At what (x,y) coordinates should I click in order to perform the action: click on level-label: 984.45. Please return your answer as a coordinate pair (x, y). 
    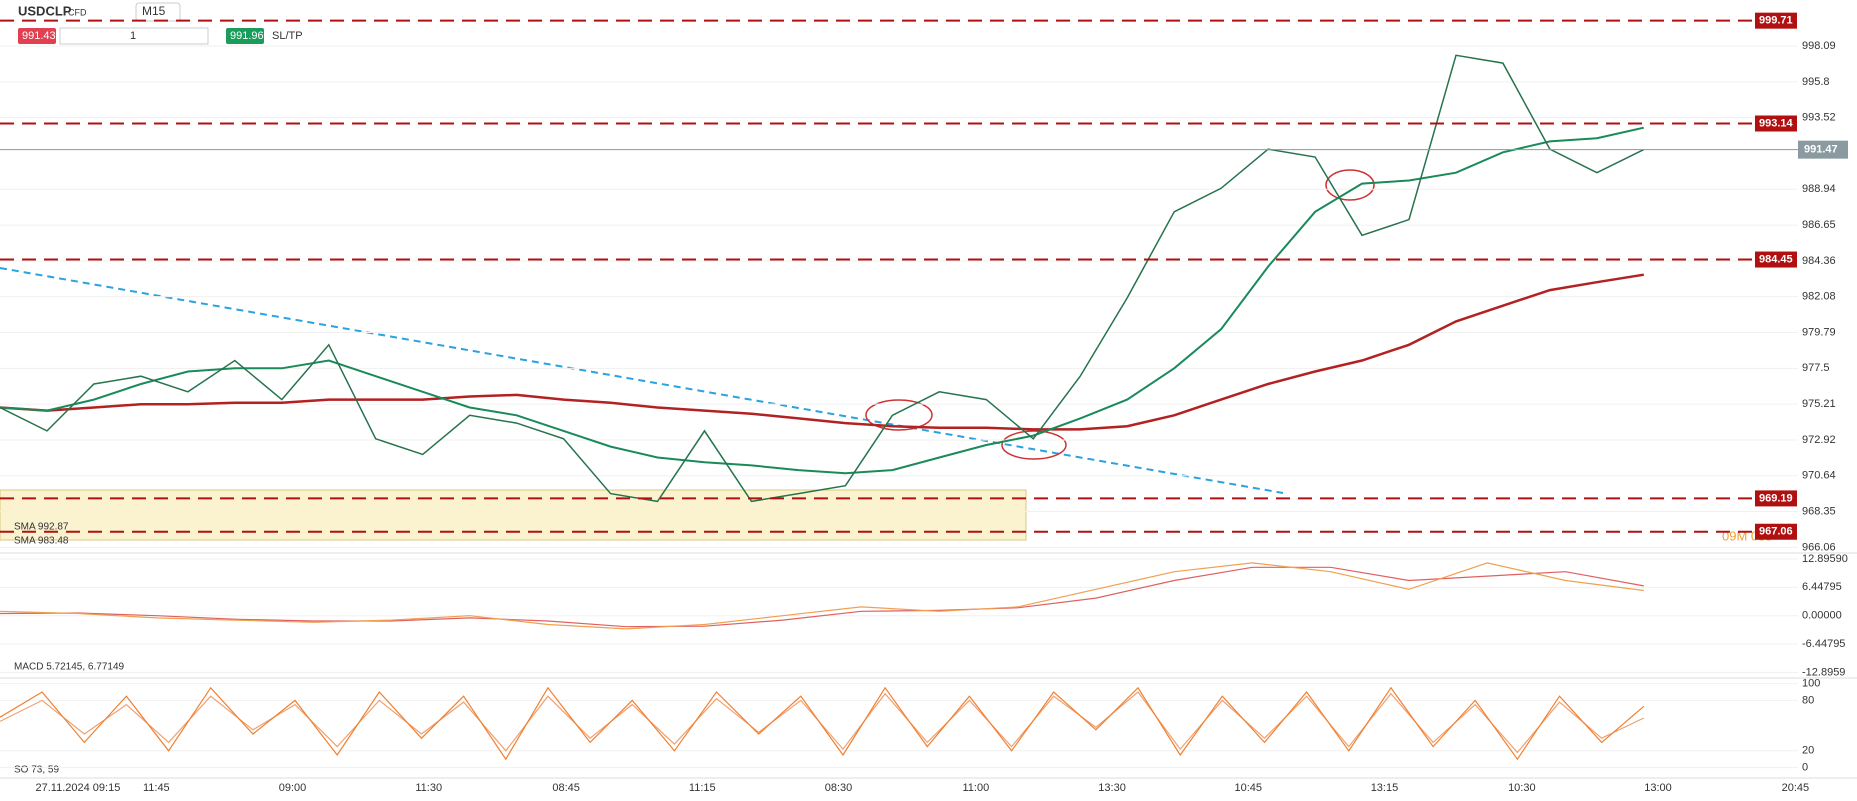
    Looking at the image, I should click on (1776, 259).